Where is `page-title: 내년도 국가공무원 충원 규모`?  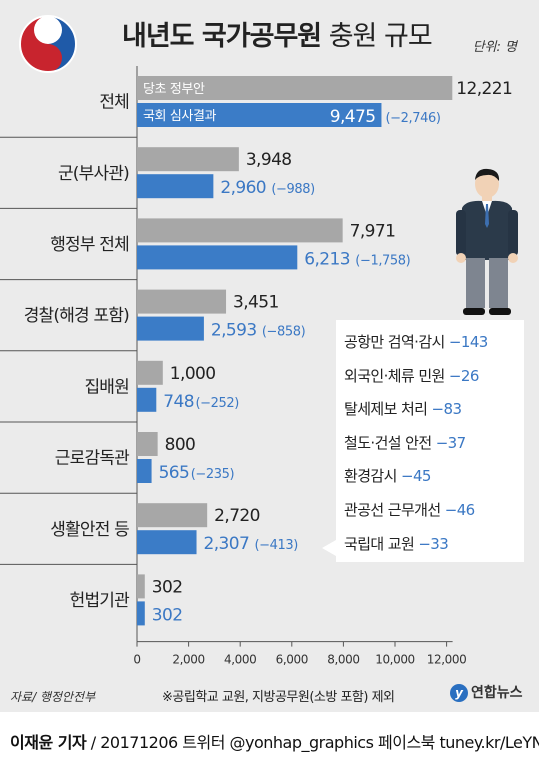
page-title: 내년도 국가공무원 충원 규모 is located at coordinates (277, 33).